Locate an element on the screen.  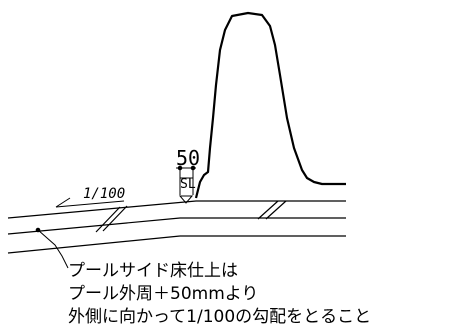
slab-top-line is located at coordinates (94, 226).